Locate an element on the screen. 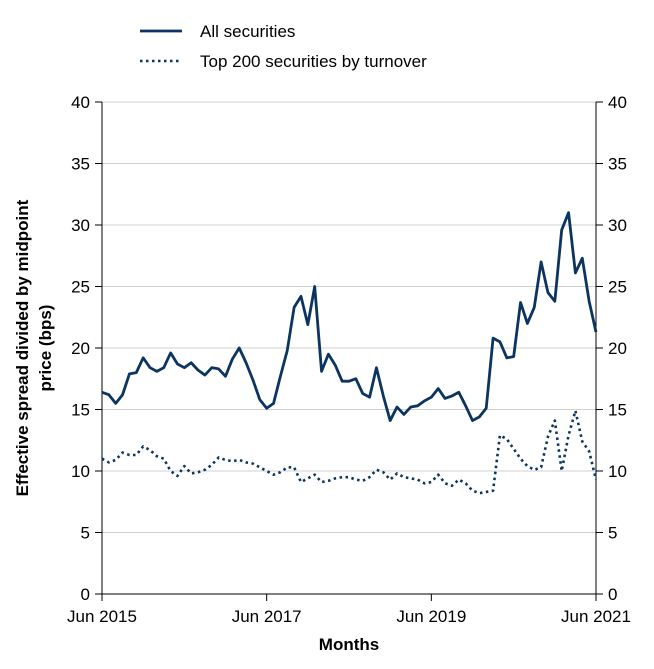 The width and height of the screenshot is (654, 669). x-tick-label: Jun 2019 is located at coordinates (431, 616).